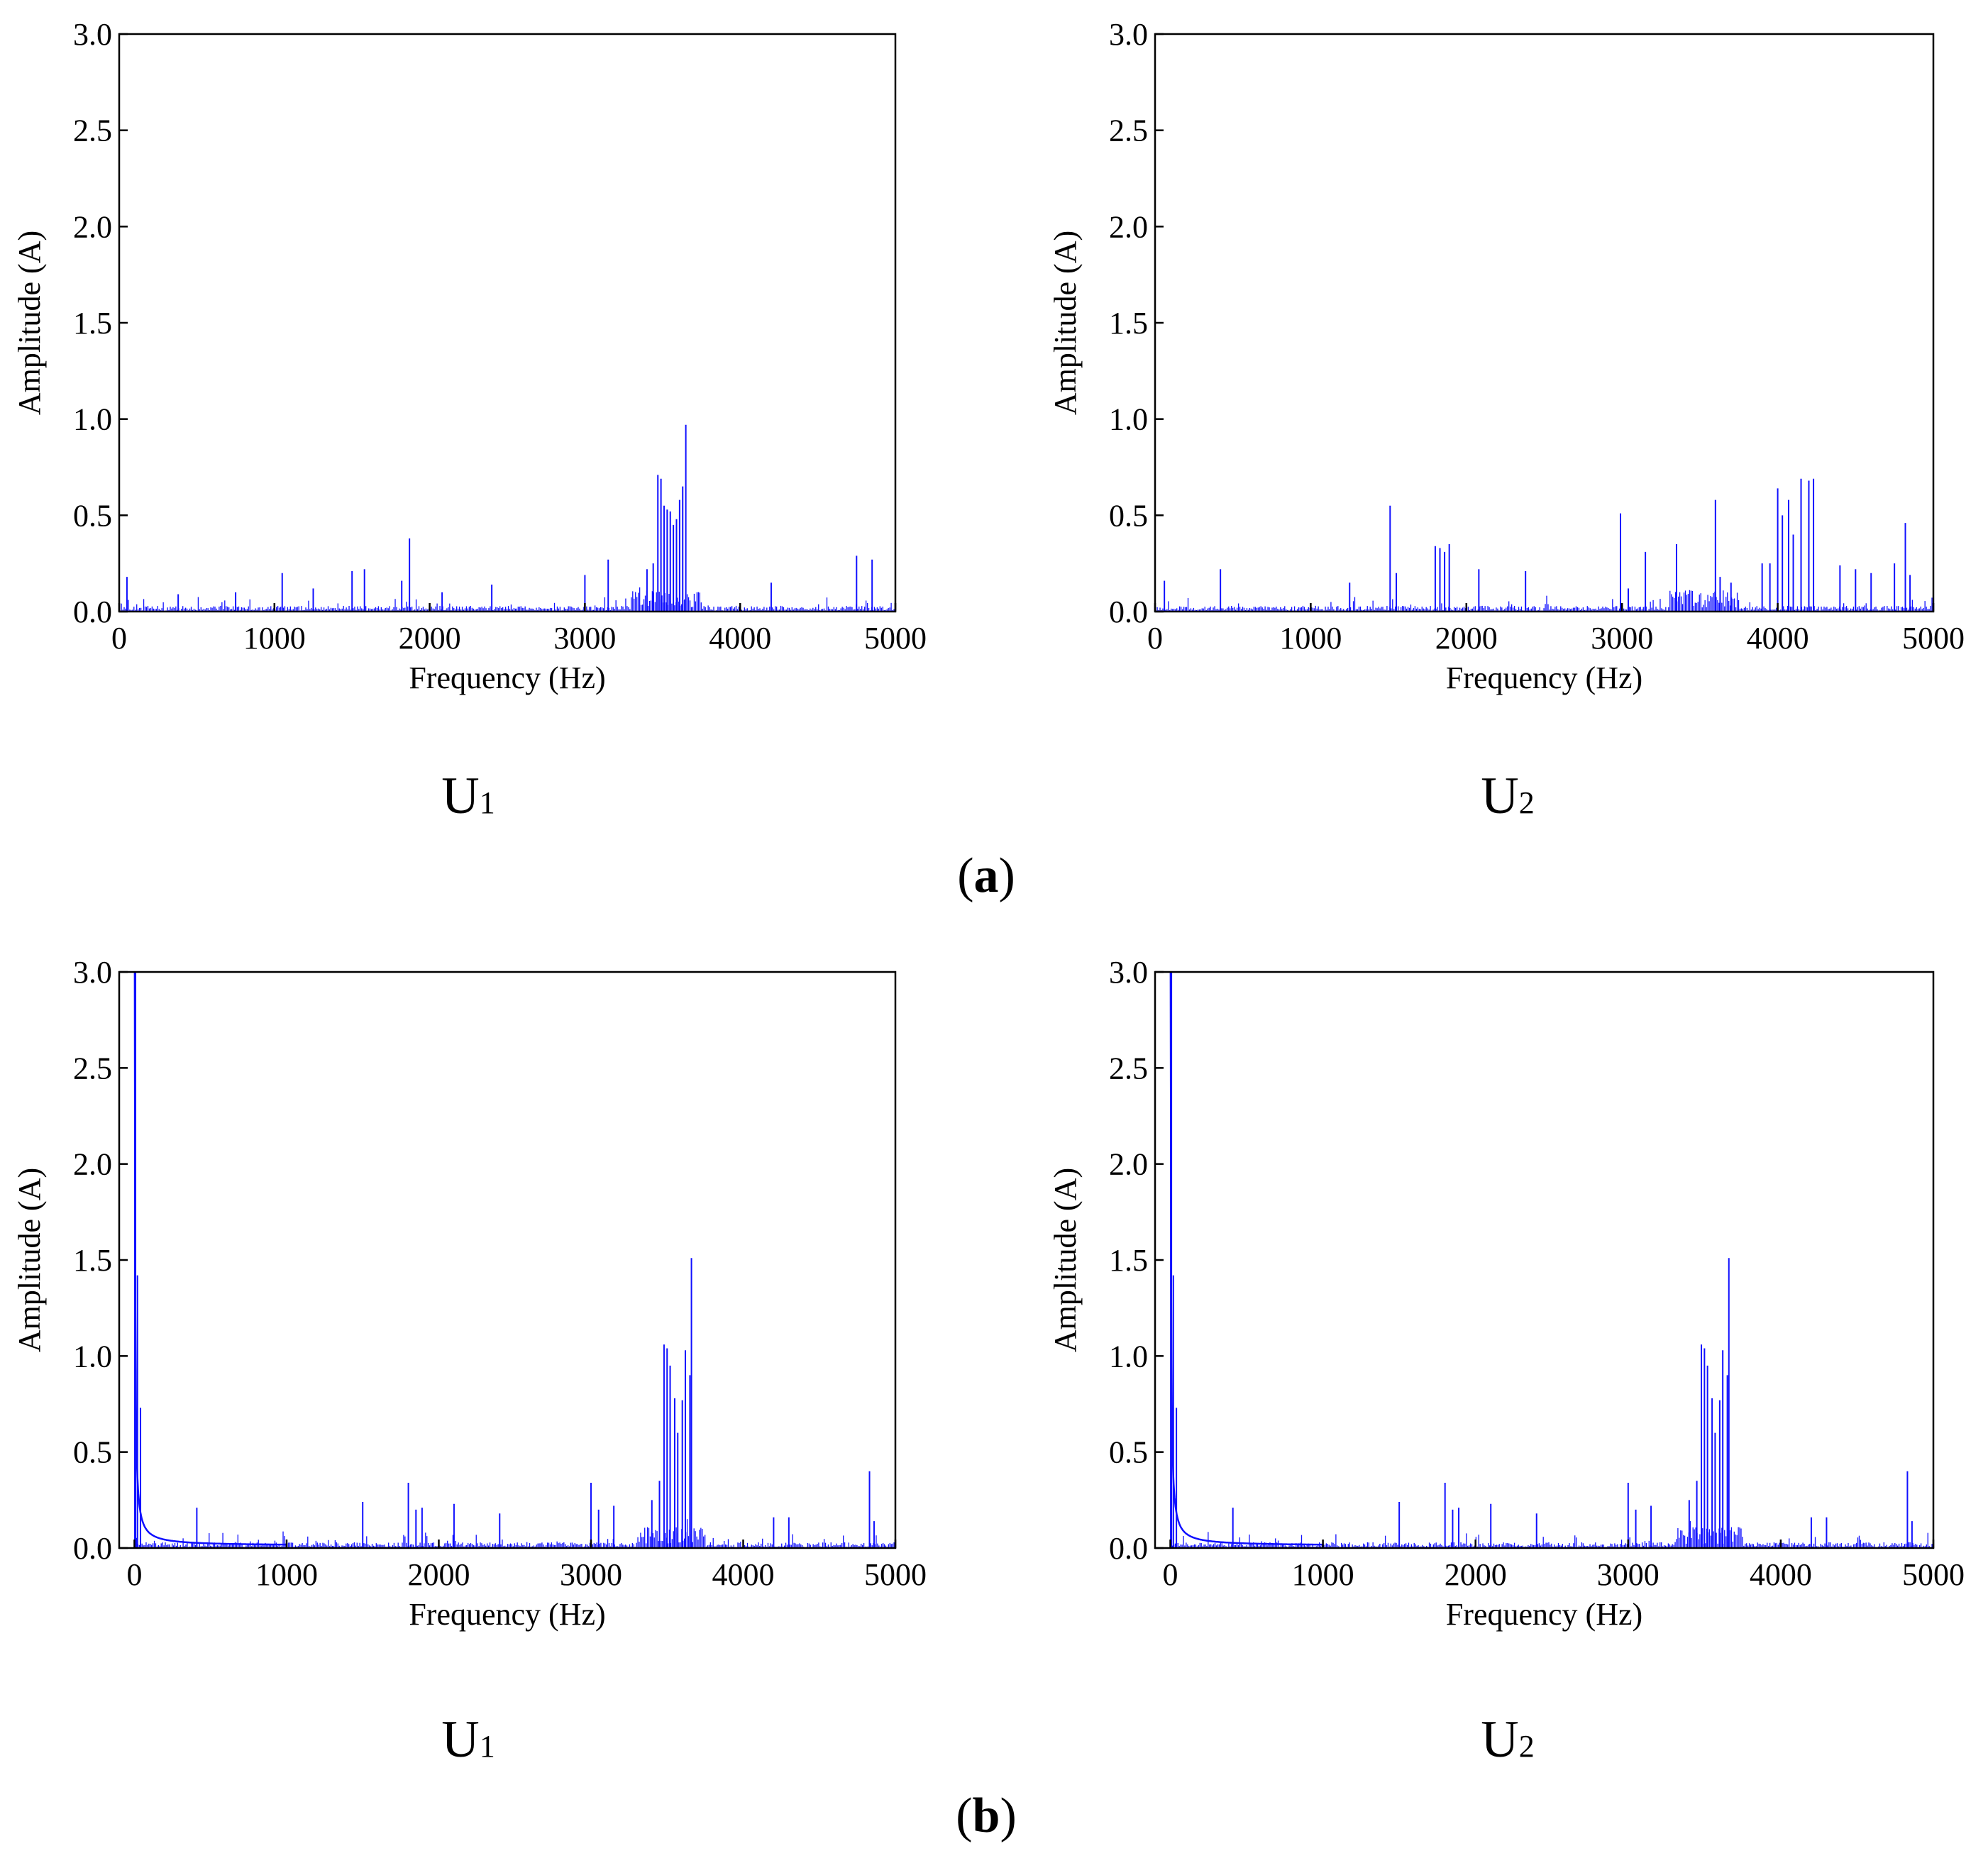 The width and height of the screenshot is (1988, 1868). I want to click on panel-a-close: ), so click(1006, 876).